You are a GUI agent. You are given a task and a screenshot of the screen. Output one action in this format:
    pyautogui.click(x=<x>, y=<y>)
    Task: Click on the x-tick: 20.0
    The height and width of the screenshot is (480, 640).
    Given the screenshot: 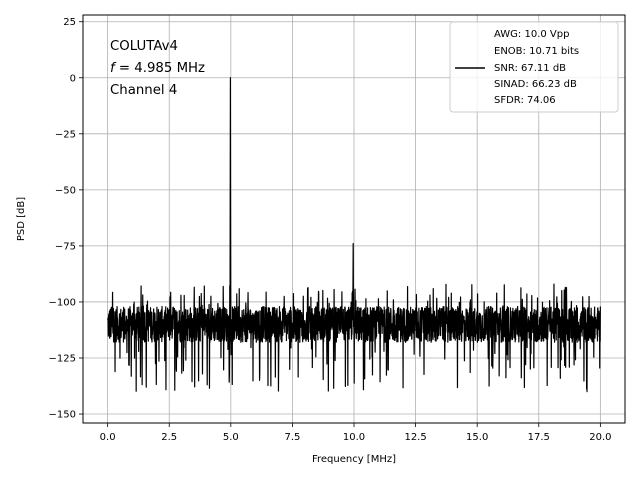 What is the action you would take?
    pyautogui.click(x=600, y=433)
    